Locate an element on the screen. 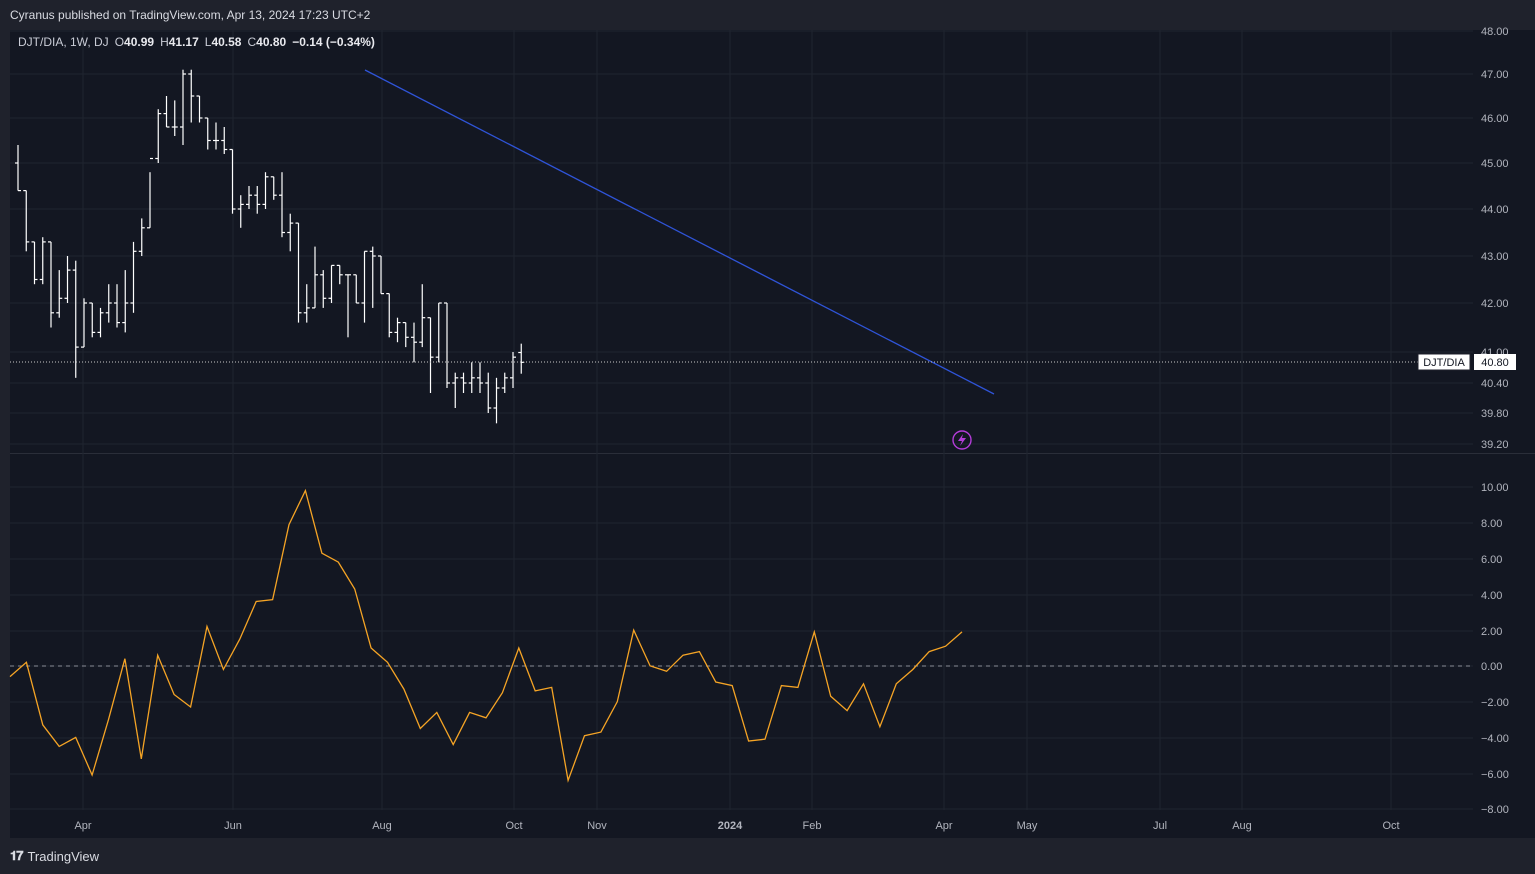  price-tick-label: 39.20 is located at coordinates (1495, 445).